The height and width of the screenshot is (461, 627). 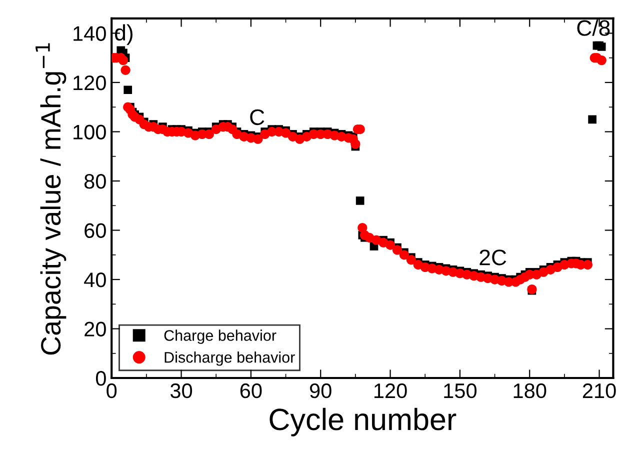 I want to click on y-axis-title: Capacity value / mAh.g$^{−1}$, so click(x=51, y=199).